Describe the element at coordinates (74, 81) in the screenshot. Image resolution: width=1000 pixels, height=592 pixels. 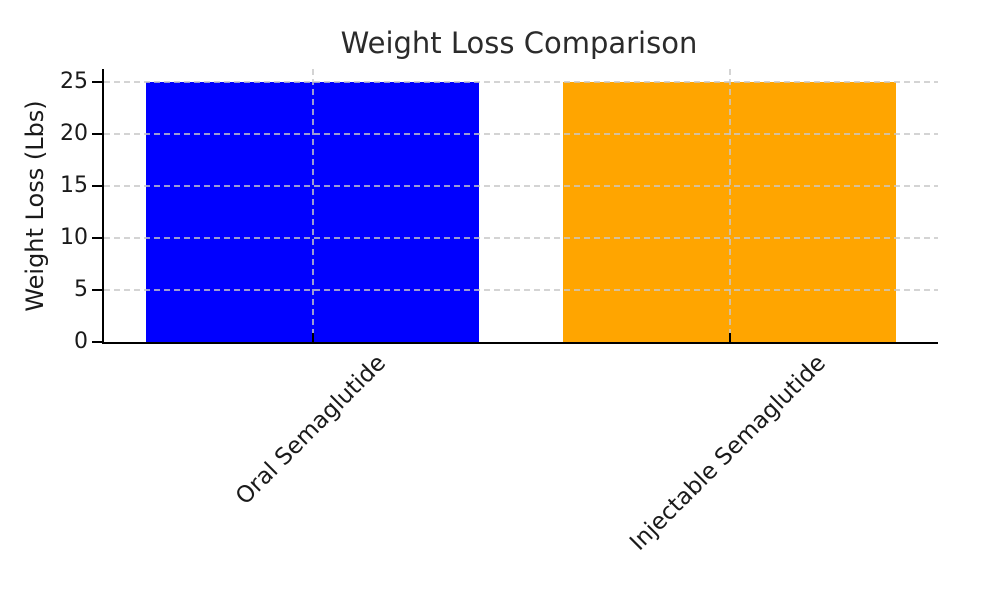
I see `y-tick-label: 25` at that location.